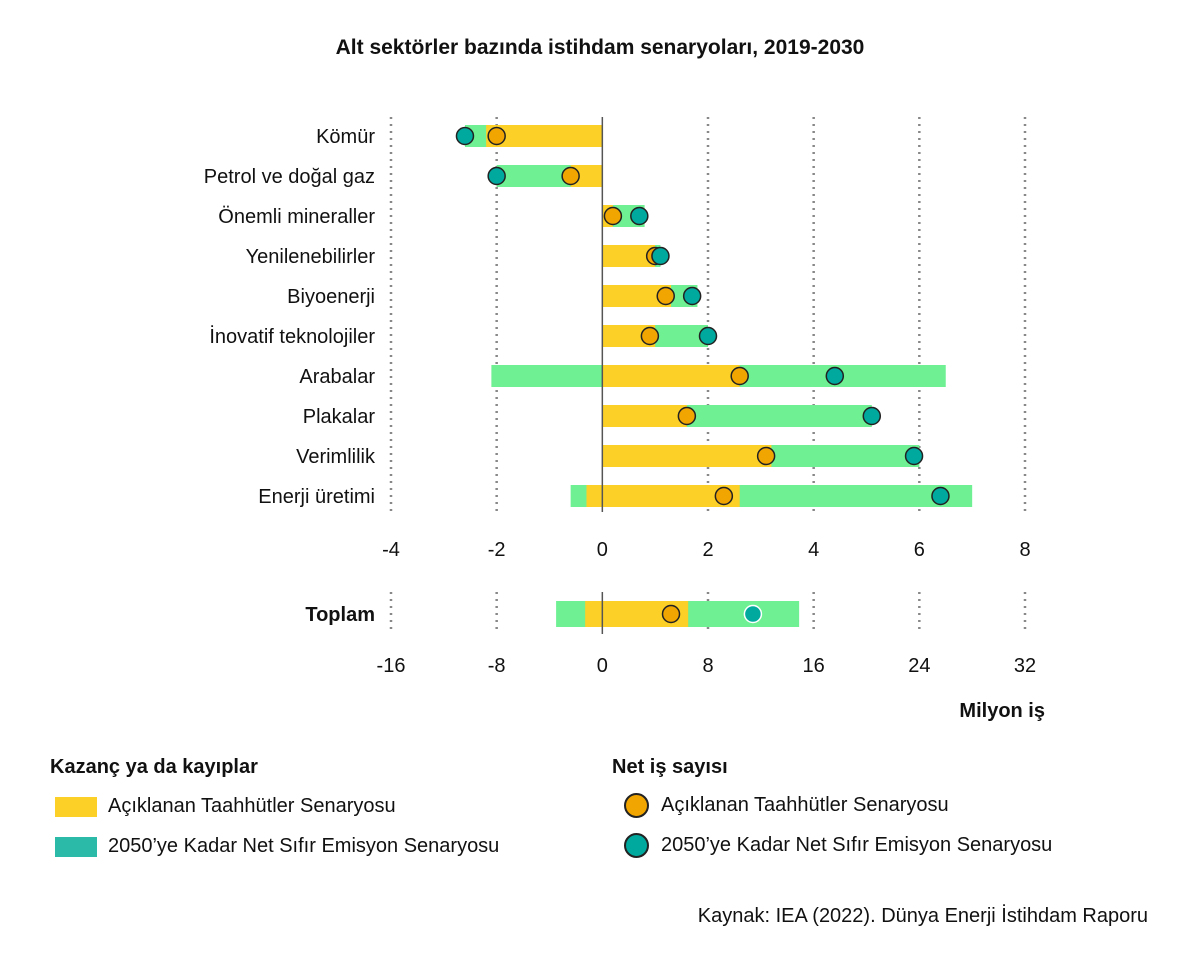  What do you see at coordinates (76, 806) in the screenshot?
I see `legend-swatch-apt` at bounding box center [76, 806].